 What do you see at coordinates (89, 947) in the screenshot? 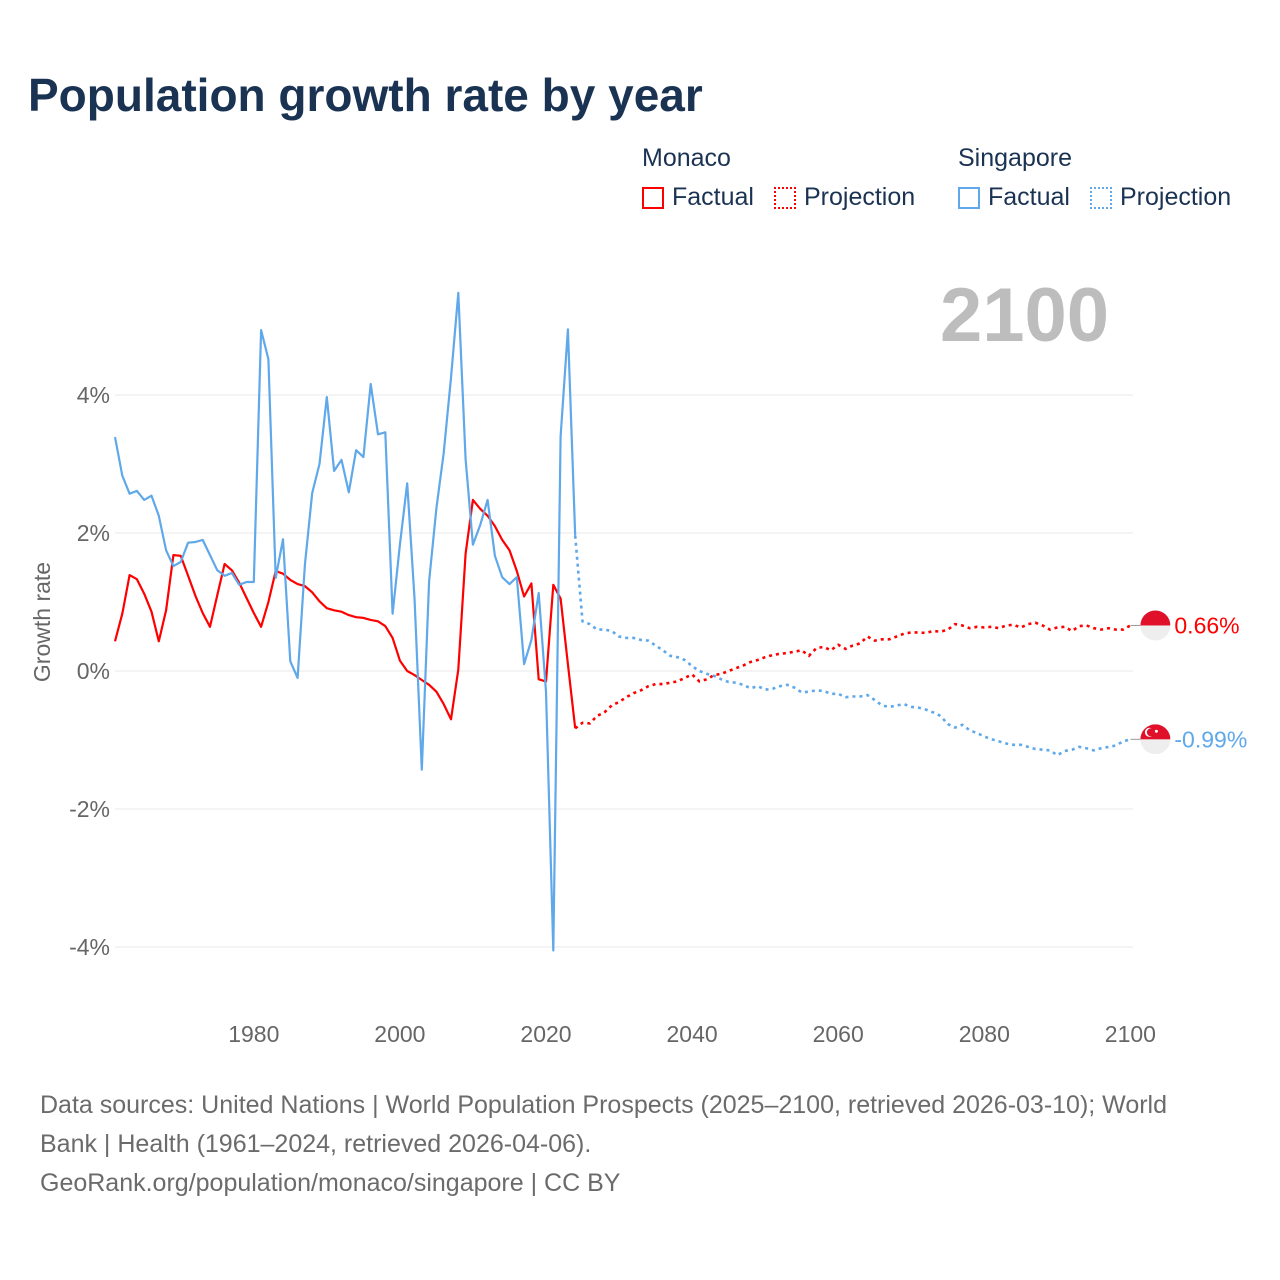
I see `y-tick-label: -4%` at bounding box center [89, 947].